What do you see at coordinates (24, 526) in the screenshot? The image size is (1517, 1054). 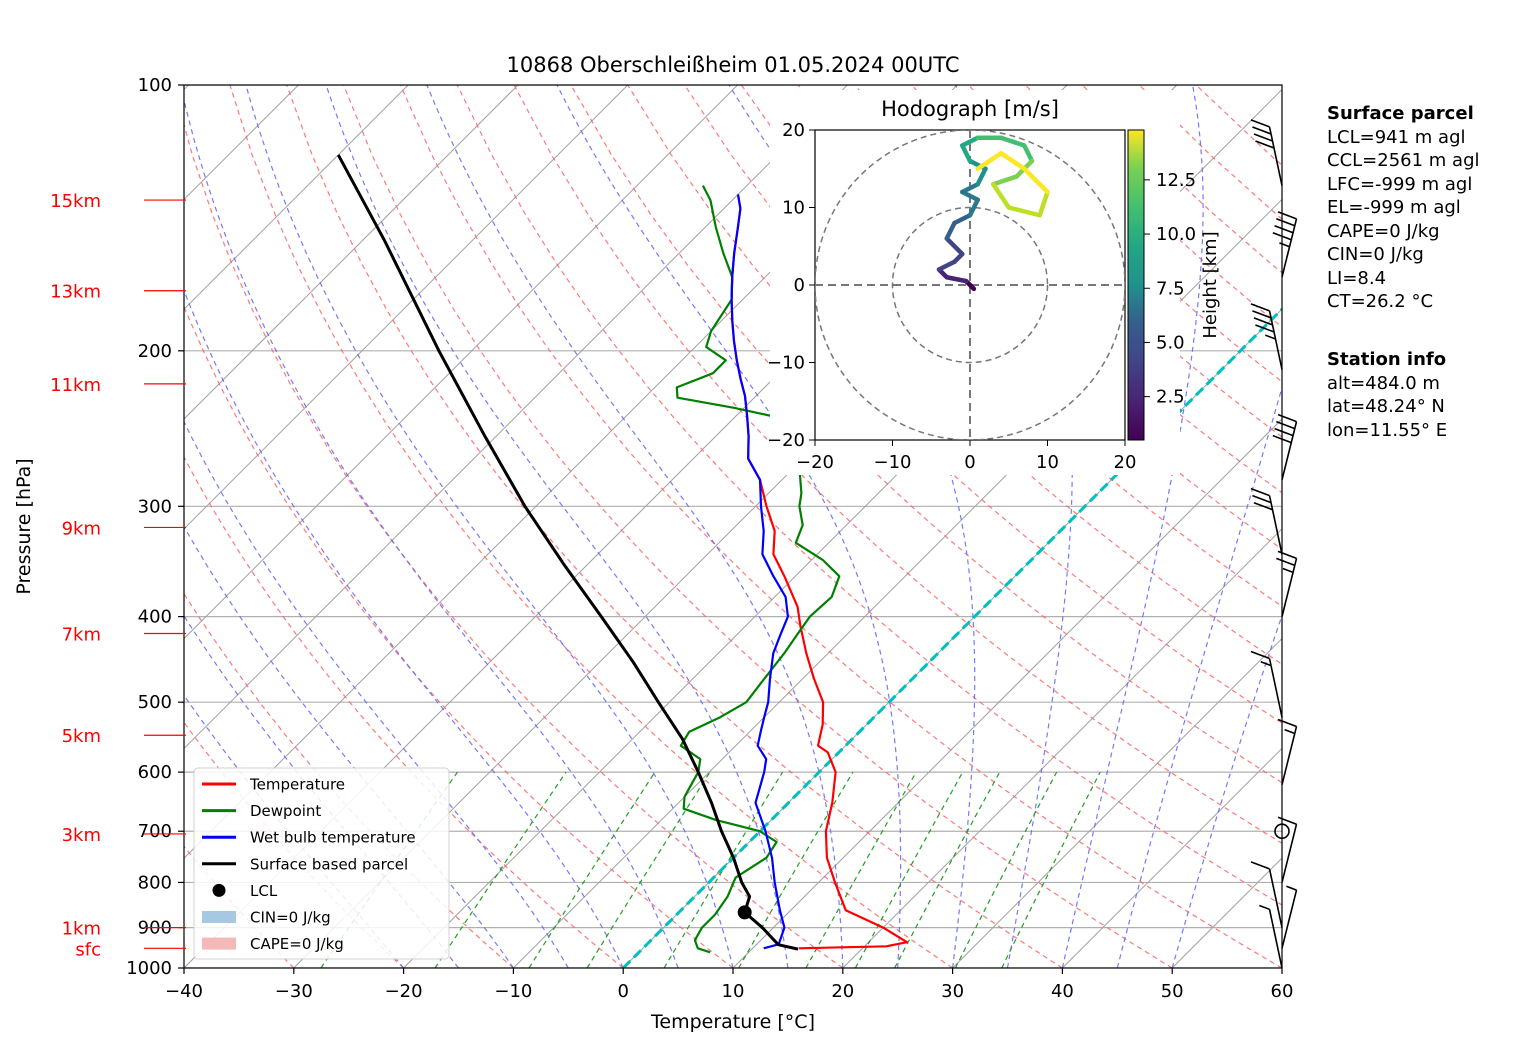 I see `y-axis-label: Pressure [hPa]` at bounding box center [24, 526].